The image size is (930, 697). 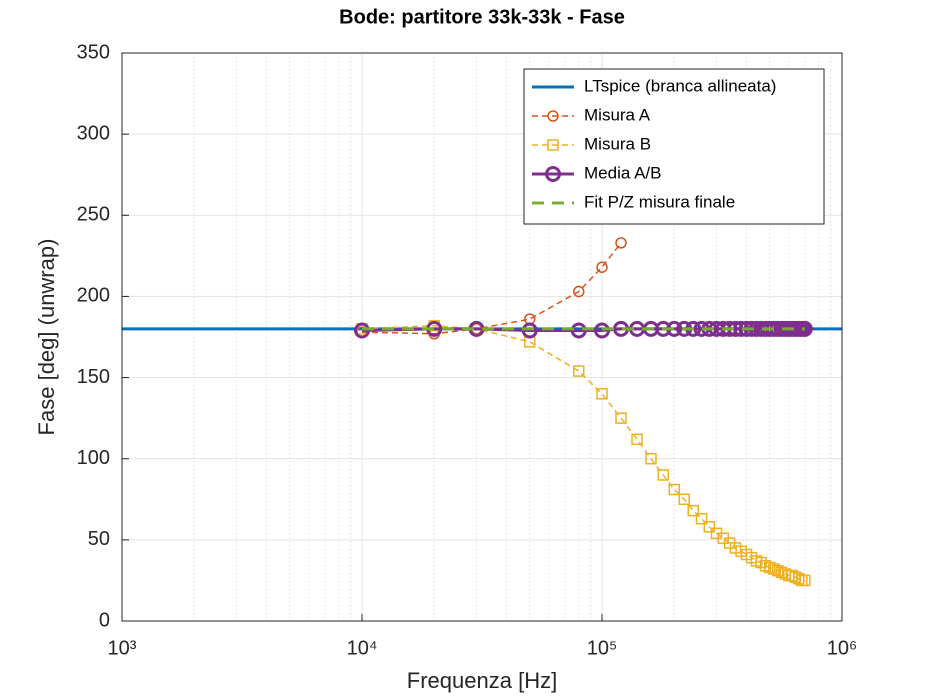 I want to click on legend-label: Fit P/Z misura finale, so click(x=659, y=201).